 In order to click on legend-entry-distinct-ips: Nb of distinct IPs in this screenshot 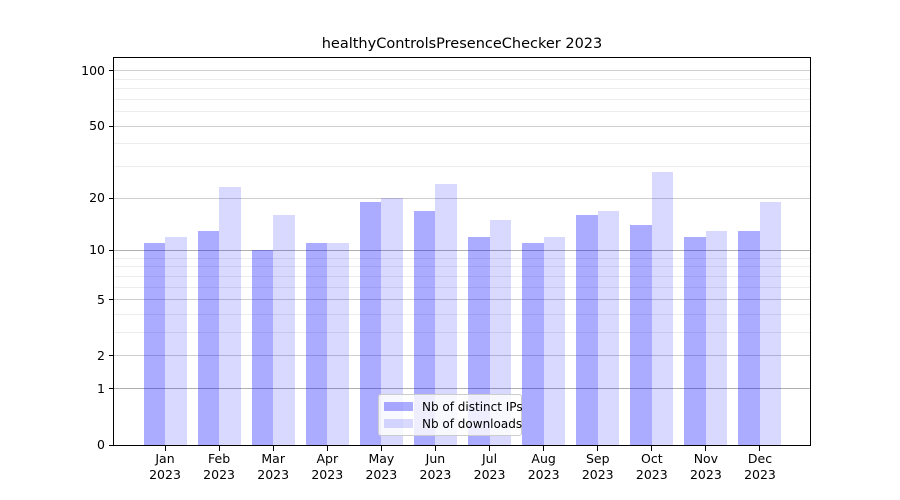, I will do `click(453, 407)`.